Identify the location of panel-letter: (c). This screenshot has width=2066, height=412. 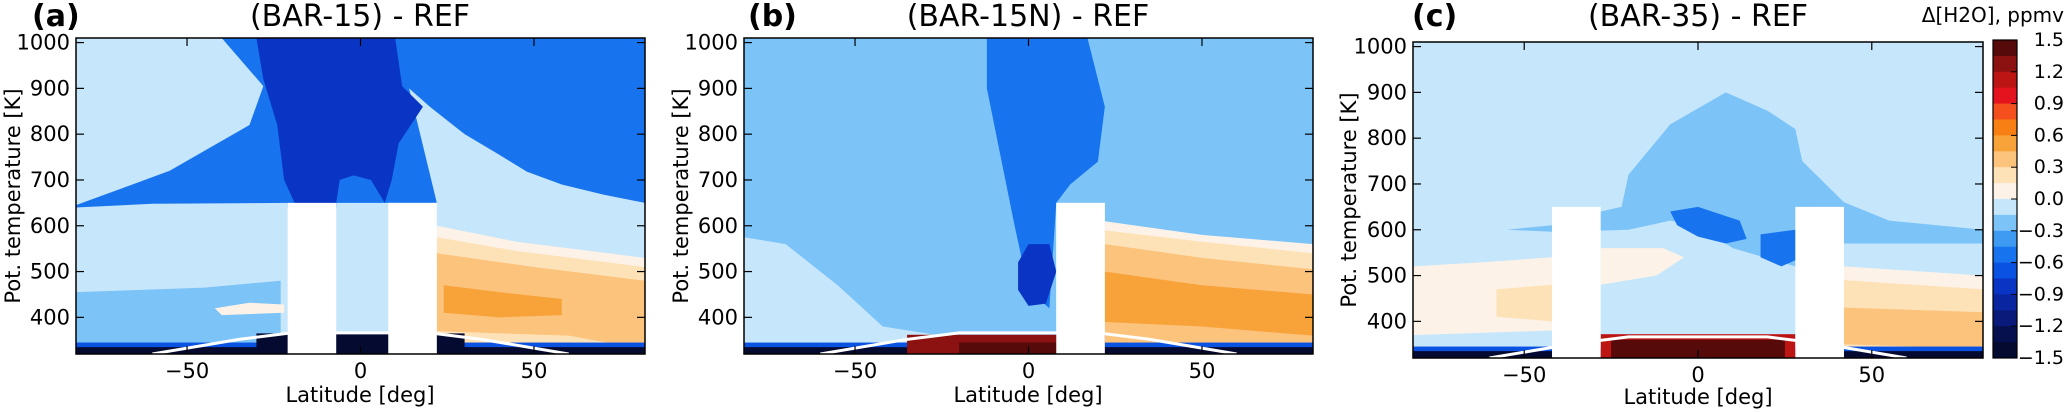
(1434, 17).